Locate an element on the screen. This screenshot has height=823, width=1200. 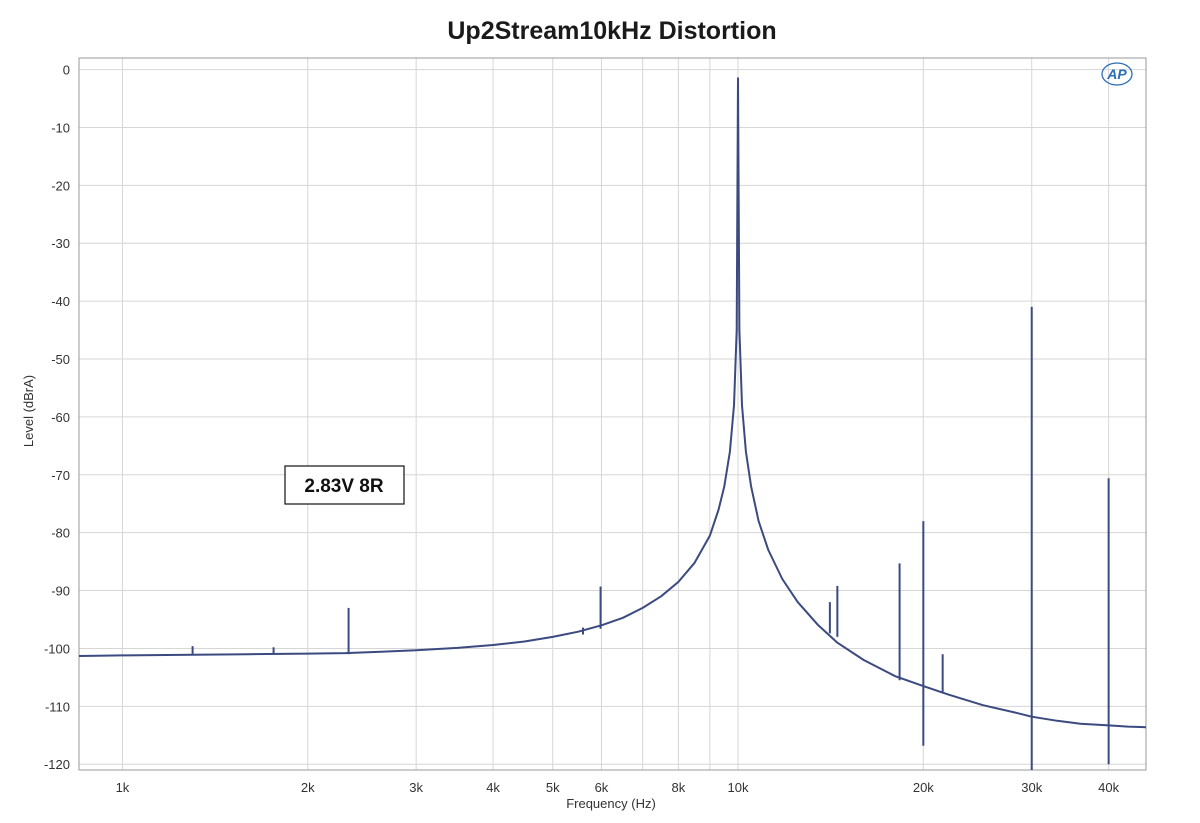
y-tick-label: -90 is located at coordinates (60, 591).